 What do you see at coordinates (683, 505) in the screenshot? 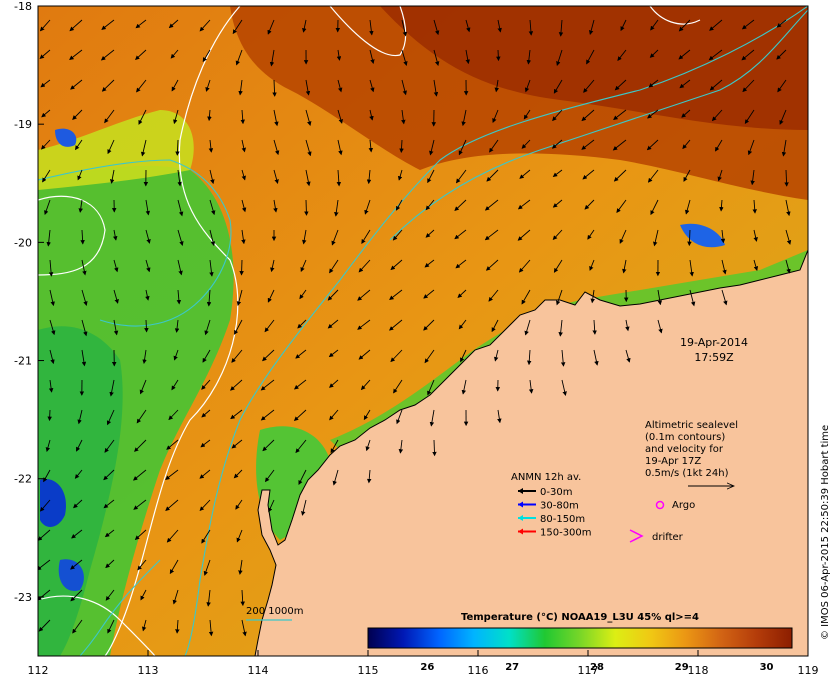
I see `argo-label: Argo` at bounding box center [683, 505].